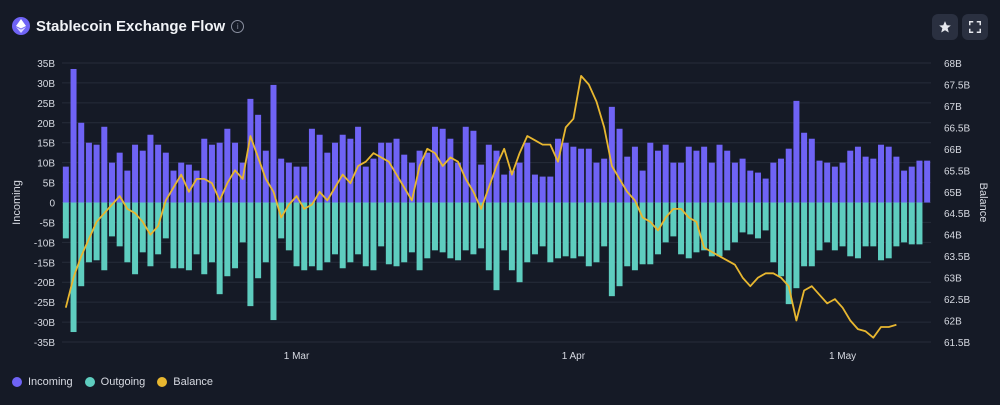 Image resolution: width=1000 pixels, height=405 pixels. What do you see at coordinates (953, 236) in the screenshot?
I see `y2-tick-label: 64B` at bounding box center [953, 236].